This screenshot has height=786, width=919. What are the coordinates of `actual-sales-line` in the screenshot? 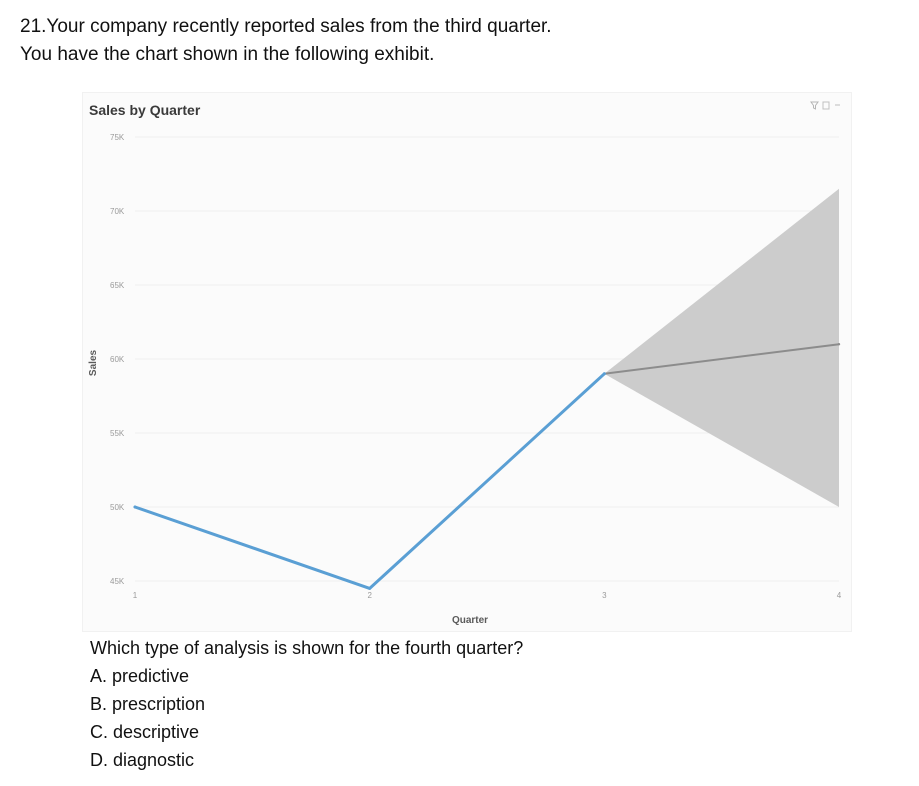 It's located at (369, 481).